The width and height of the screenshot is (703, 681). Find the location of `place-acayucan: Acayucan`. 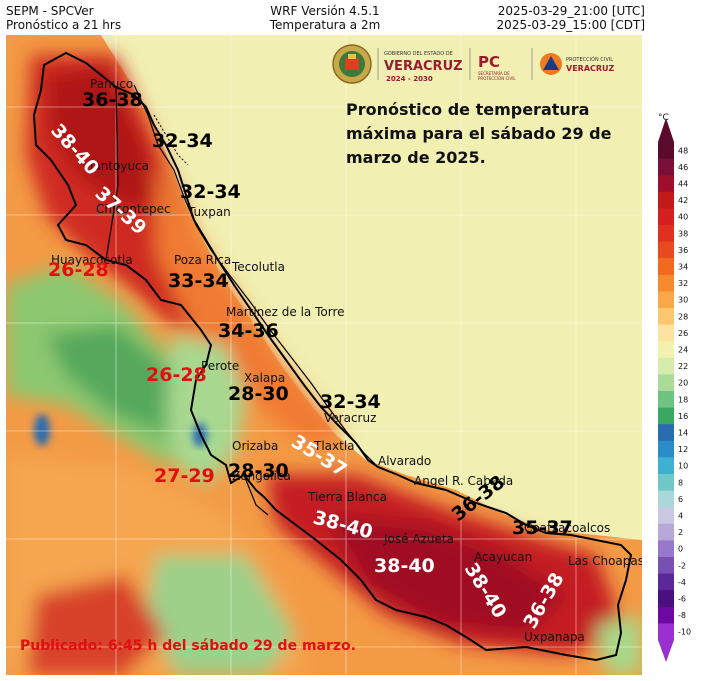

place-acayucan: Acayucan is located at coordinates (503, 557).